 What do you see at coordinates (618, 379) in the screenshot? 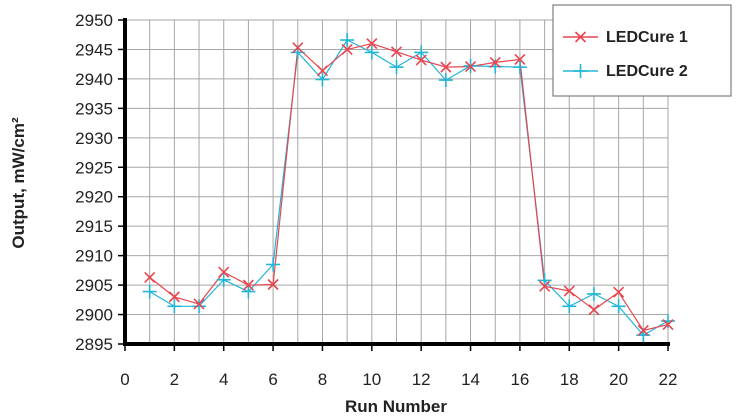
I see `x-tick-label: 20` at bounding box center [618, 379].